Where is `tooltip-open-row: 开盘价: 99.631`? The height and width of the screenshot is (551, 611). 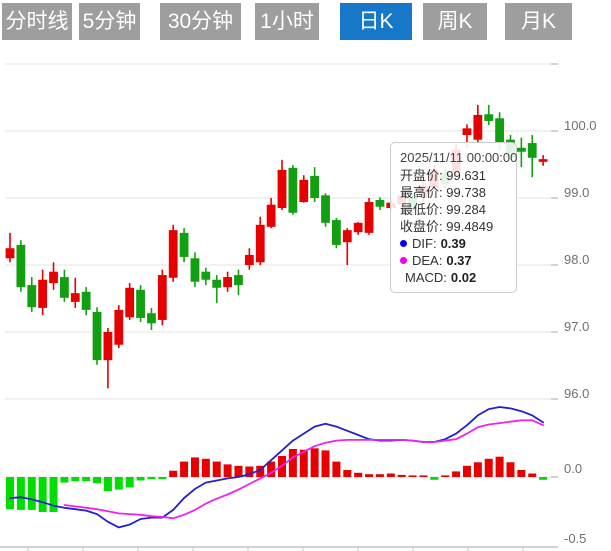
tooltip-open-row: 开盘价: 99.631 is located at coordinates (443, 175).